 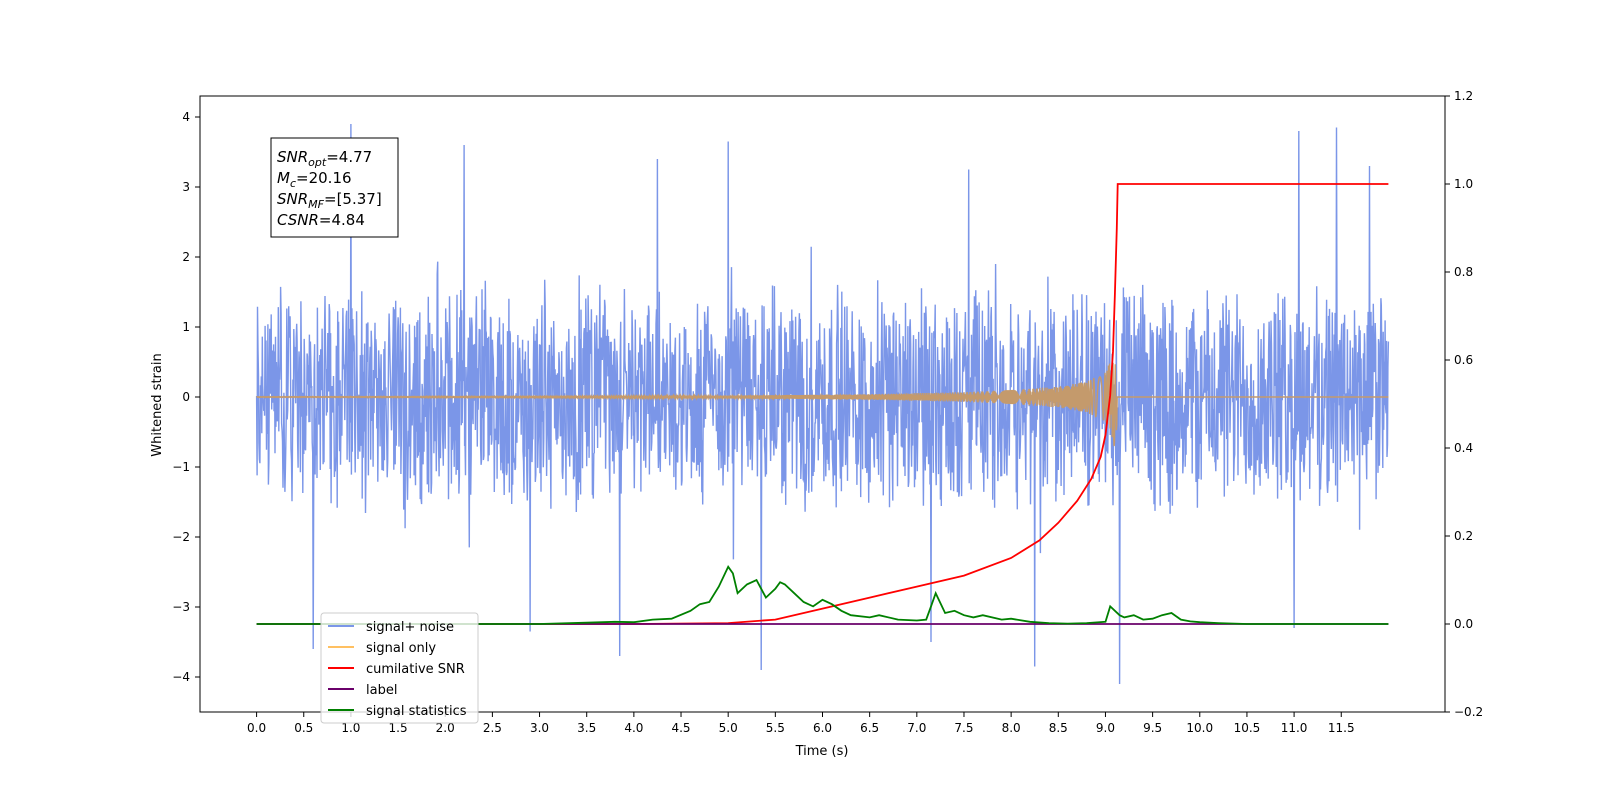 I want to click on y2-axis-ticks: −0.2 0.0 0.2 0.4 0.6 0.8 1.0 1.2, so click(x=1464, y=404).